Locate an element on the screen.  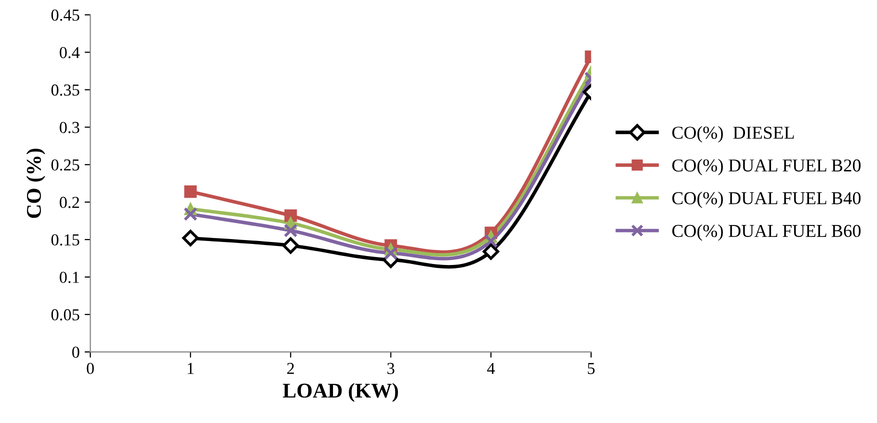
legend-label: CO(%) DUAL FUEL B60 is located at coordinates (766, 232).